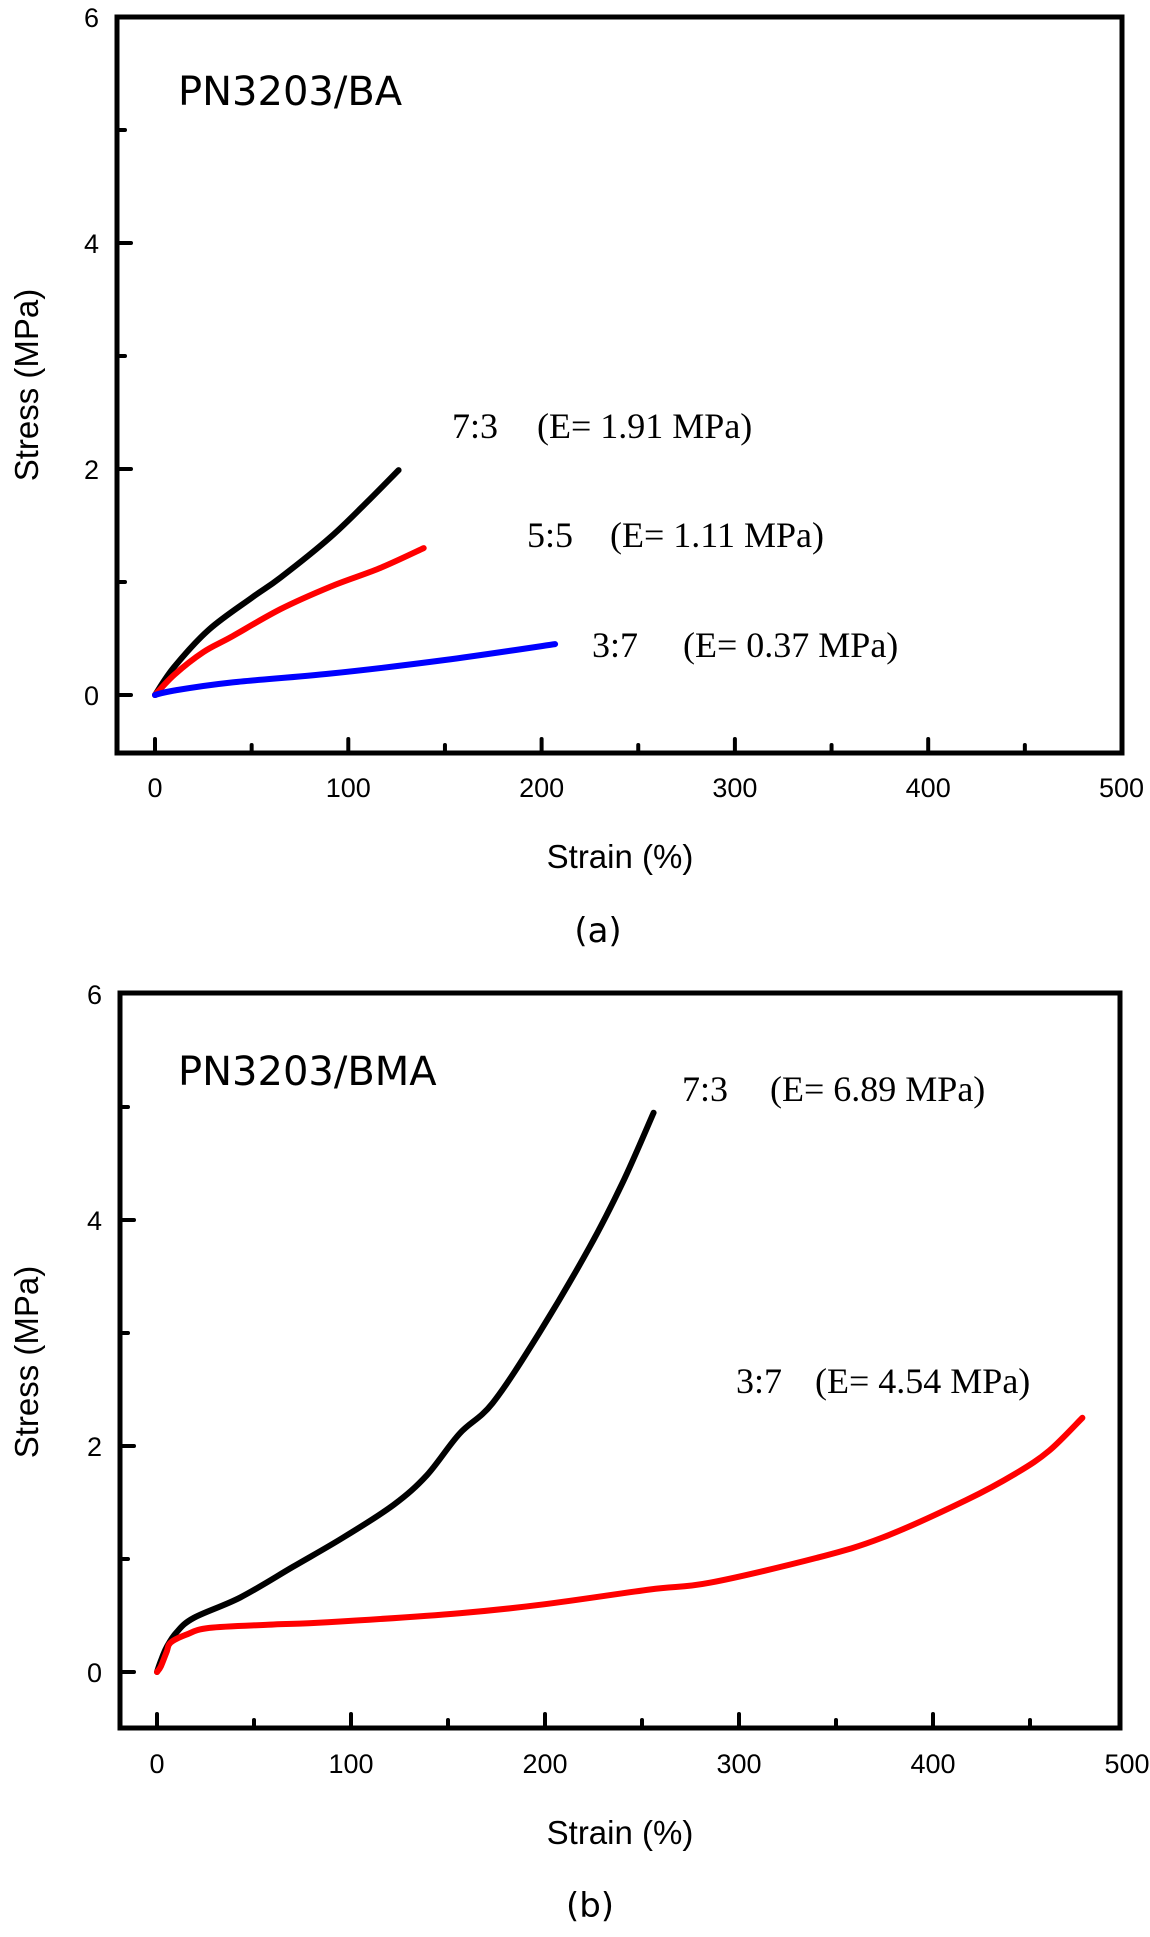 The image size is (1150, 1937). What do you see at coordinates (590, 1906) in the screenshot?
I see `panel-caption: (b)` at bounding box center [590, 1906].